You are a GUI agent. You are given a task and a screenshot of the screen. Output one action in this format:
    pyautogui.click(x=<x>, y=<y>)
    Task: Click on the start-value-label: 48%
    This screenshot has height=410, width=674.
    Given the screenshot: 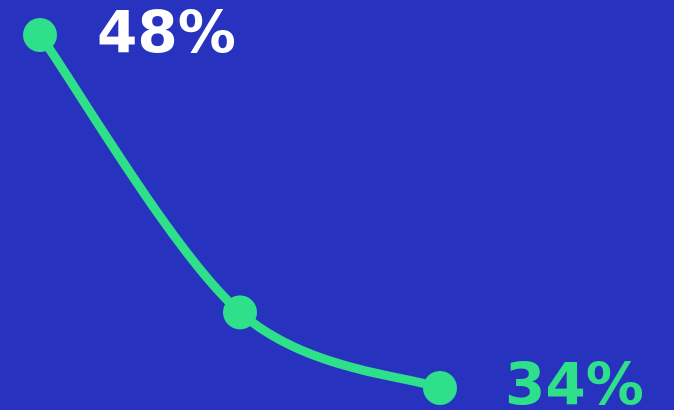 What is the action you would take?
    pyautogui.click(x=166, y=33)
    